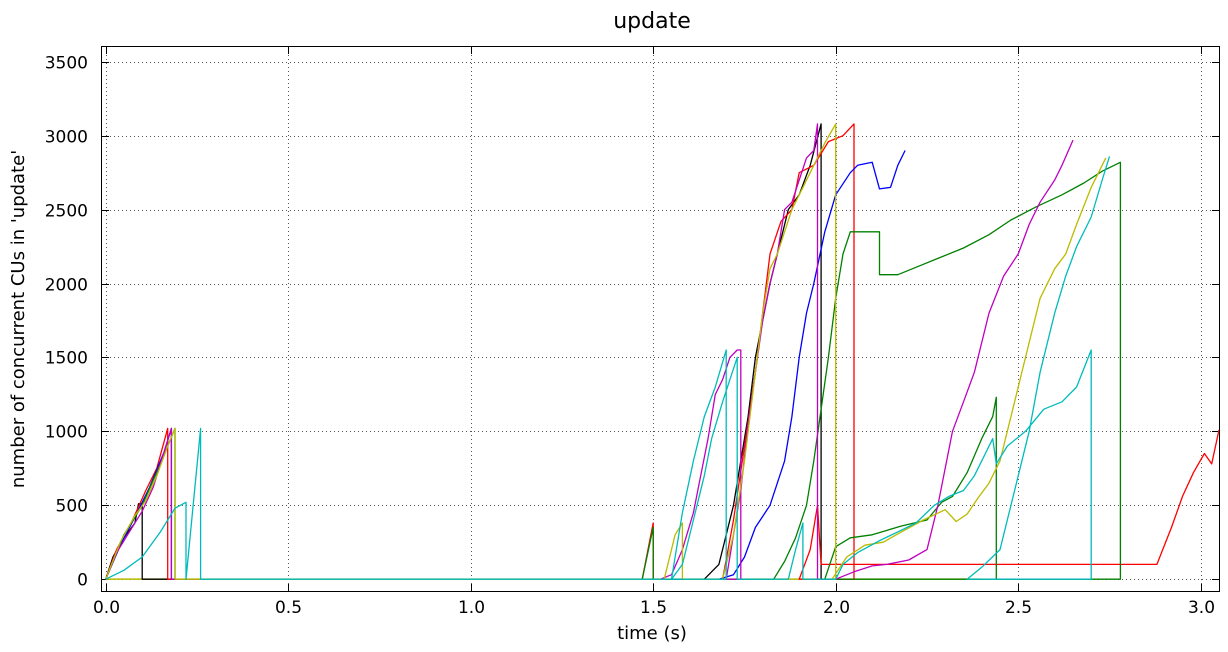  What do you see at coordinates (653, 608) in the screenshot?
I see `x-tick-label: 1.5` at bounding box center [653, 608].